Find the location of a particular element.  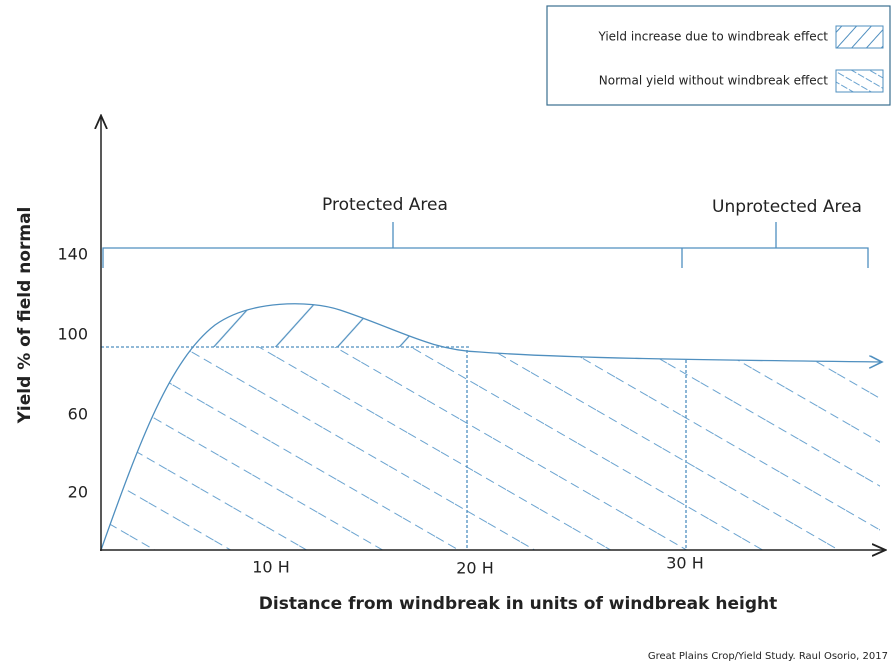

region-bracket is located at coordinates (485, 245).